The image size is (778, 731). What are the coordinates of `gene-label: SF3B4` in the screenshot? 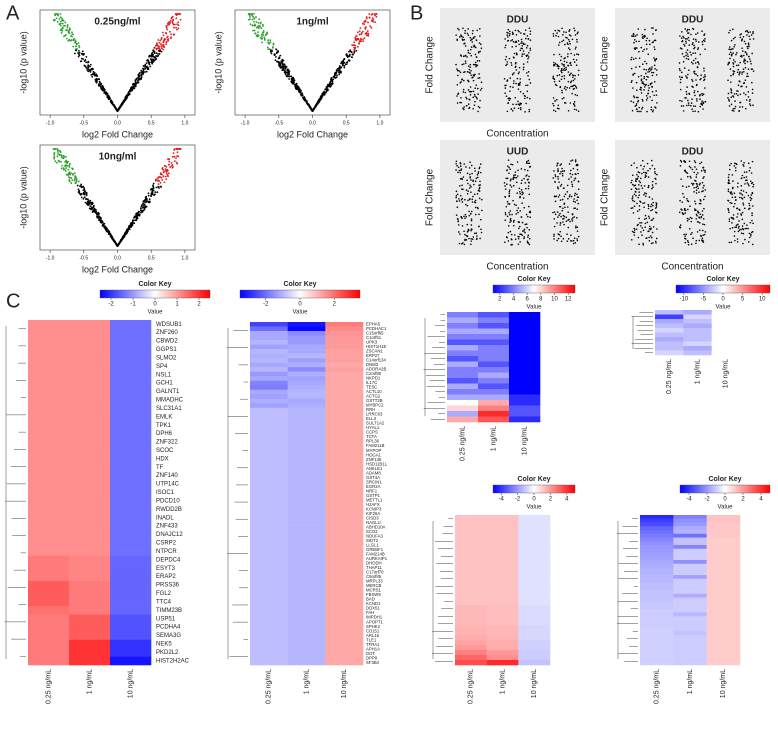 It's located at (373, 662).